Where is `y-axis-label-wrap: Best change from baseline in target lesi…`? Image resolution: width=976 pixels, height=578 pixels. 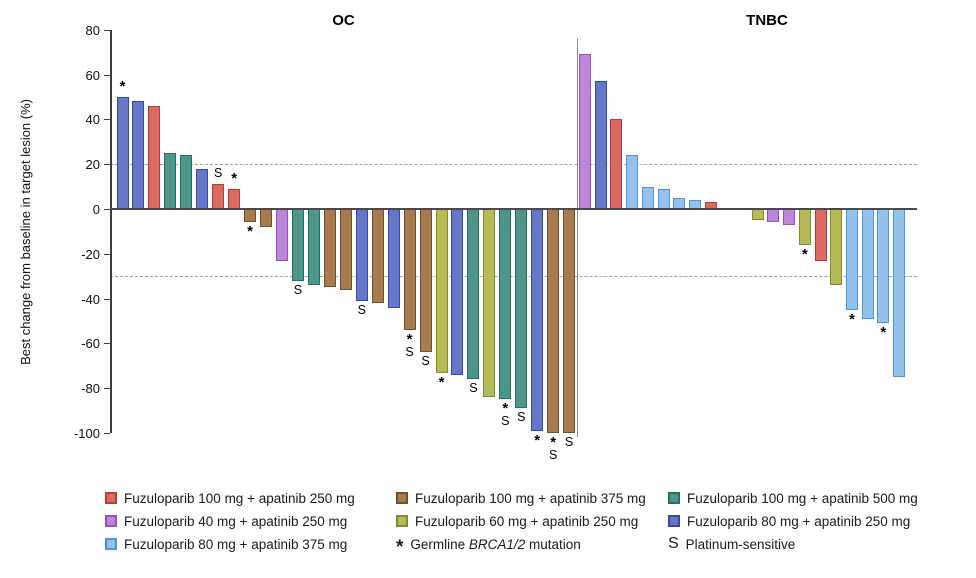 y-axis-label-wrap: Best change from baseline in target lesi… is located at coordinates (25, 231).